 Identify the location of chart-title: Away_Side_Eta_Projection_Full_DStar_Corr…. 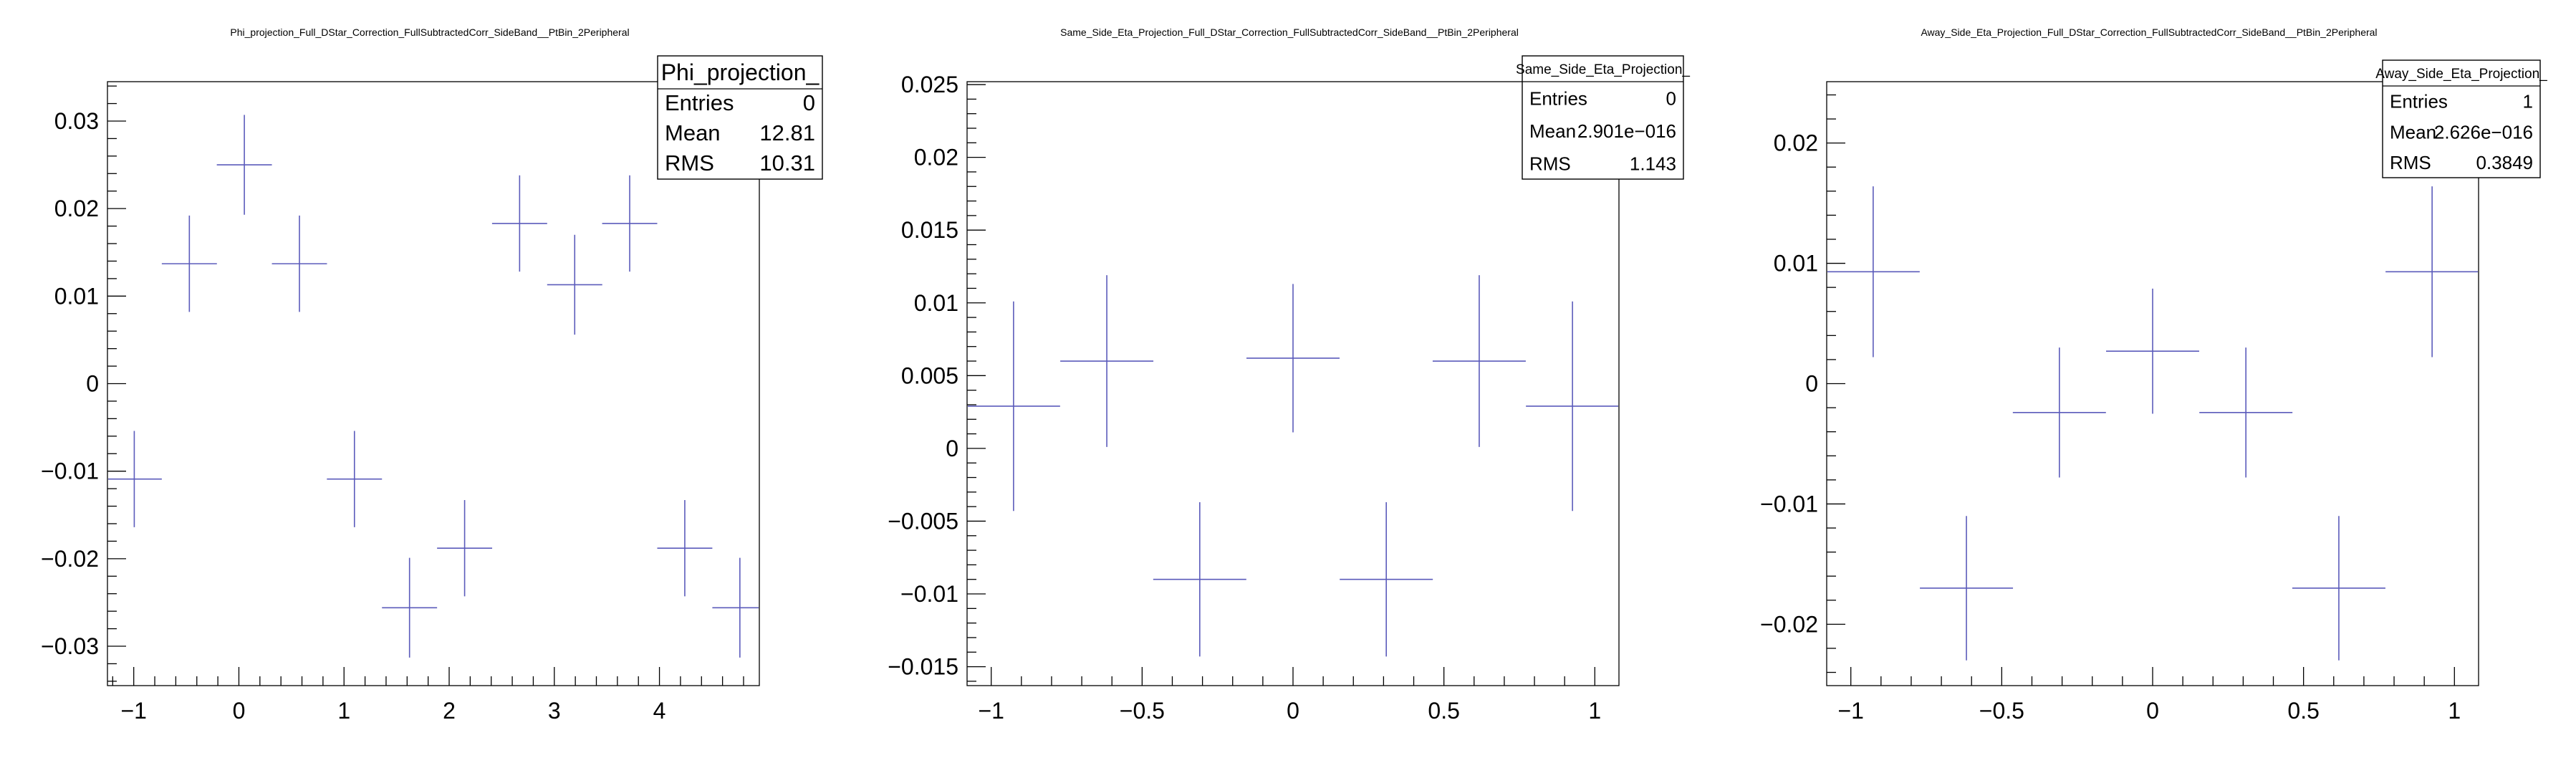
(2149, 32).